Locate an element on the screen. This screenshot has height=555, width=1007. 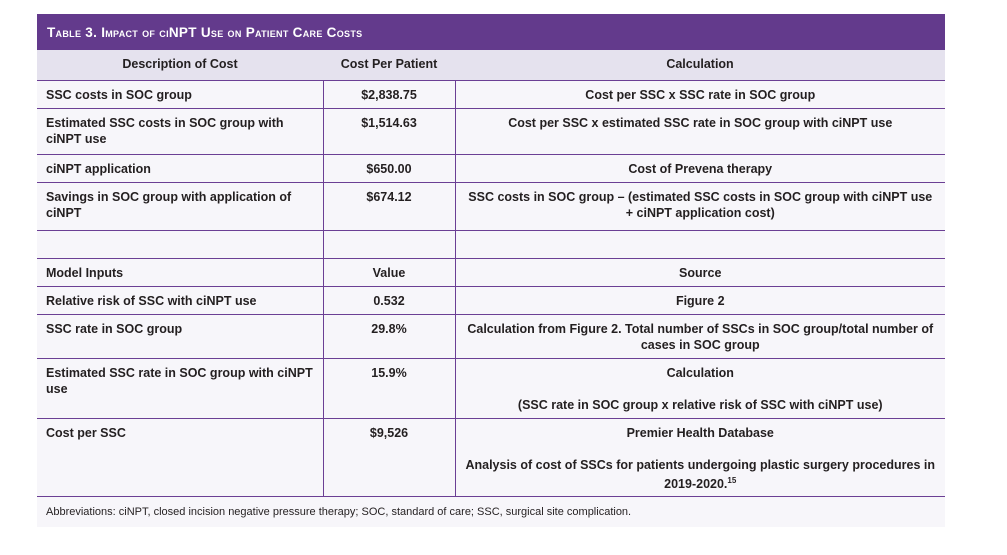
value-cell: $674.12 is located at coordinates (388, 206).